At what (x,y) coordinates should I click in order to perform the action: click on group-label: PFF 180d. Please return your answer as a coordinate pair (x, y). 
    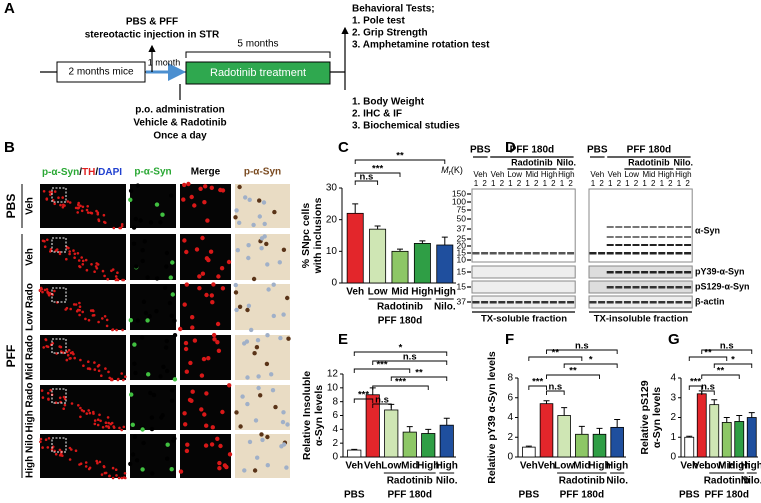
    Looking at the image, I should click on (727, 495).